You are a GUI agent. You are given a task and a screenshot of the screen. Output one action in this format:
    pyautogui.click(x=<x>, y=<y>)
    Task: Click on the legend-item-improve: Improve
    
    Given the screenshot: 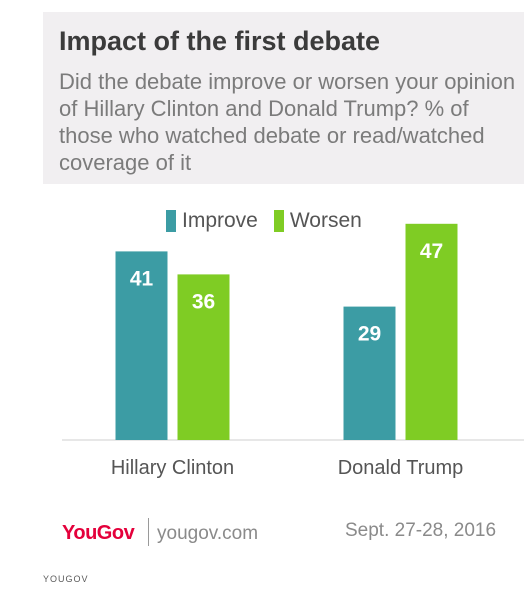 What is the action you would take?
    pyautogui.click(x=212, y=221)
    